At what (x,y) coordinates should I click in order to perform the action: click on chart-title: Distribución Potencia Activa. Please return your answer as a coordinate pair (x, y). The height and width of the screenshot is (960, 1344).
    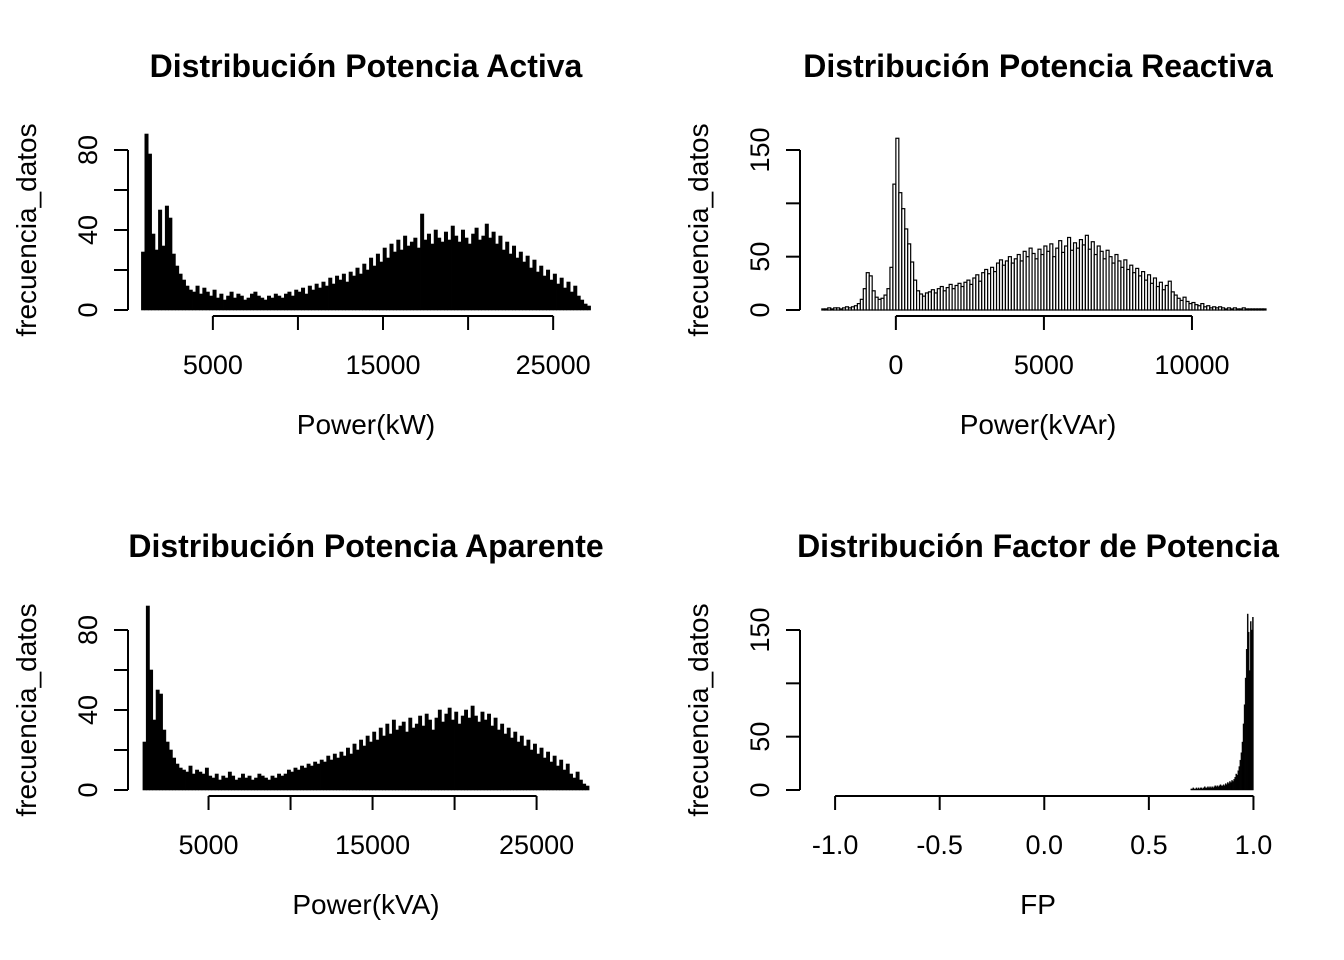
    Looking at the image, I should click on (366, 66).